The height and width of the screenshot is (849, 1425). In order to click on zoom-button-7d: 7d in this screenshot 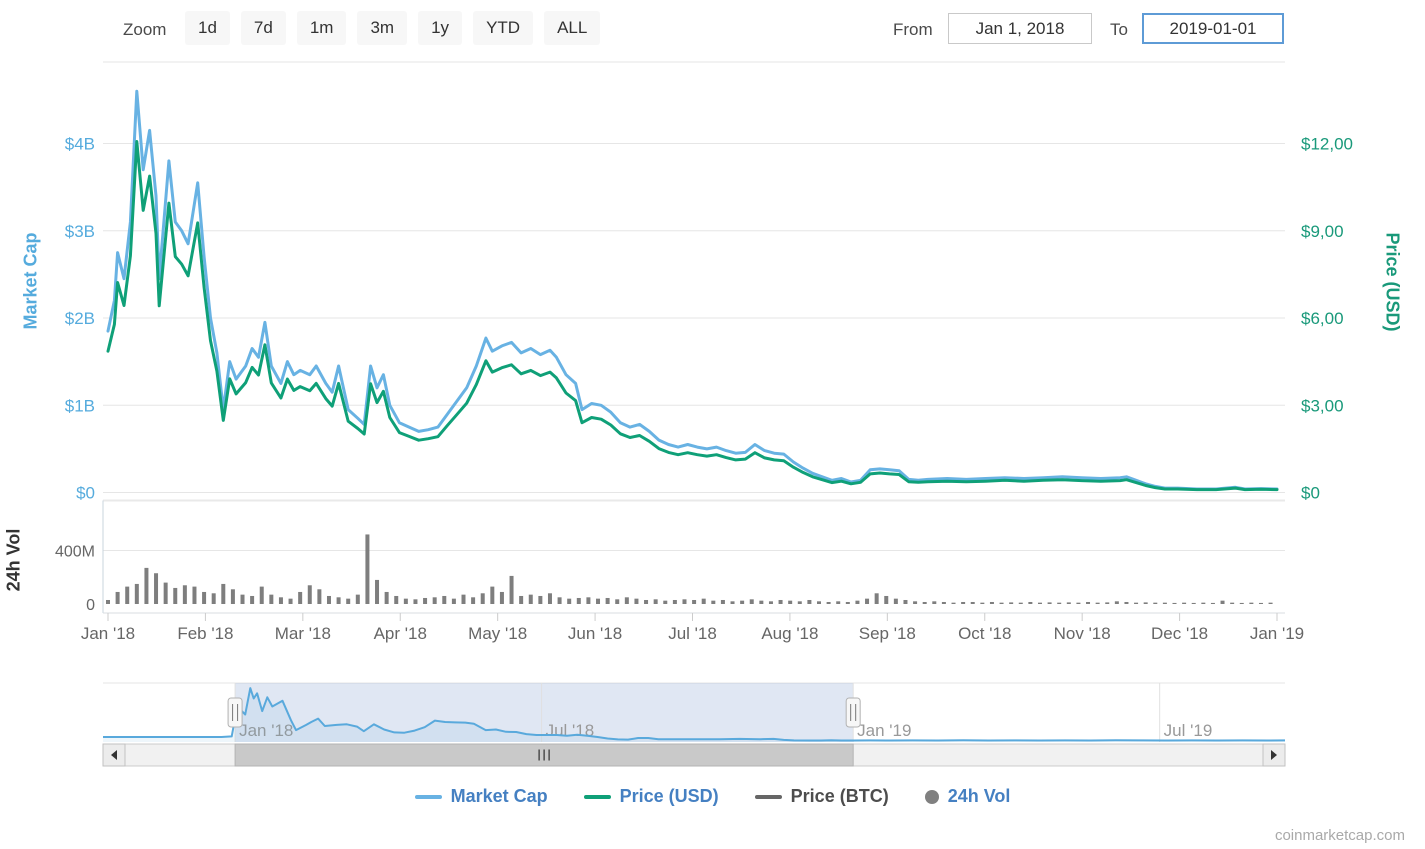, I will do `click(263, 28)`.